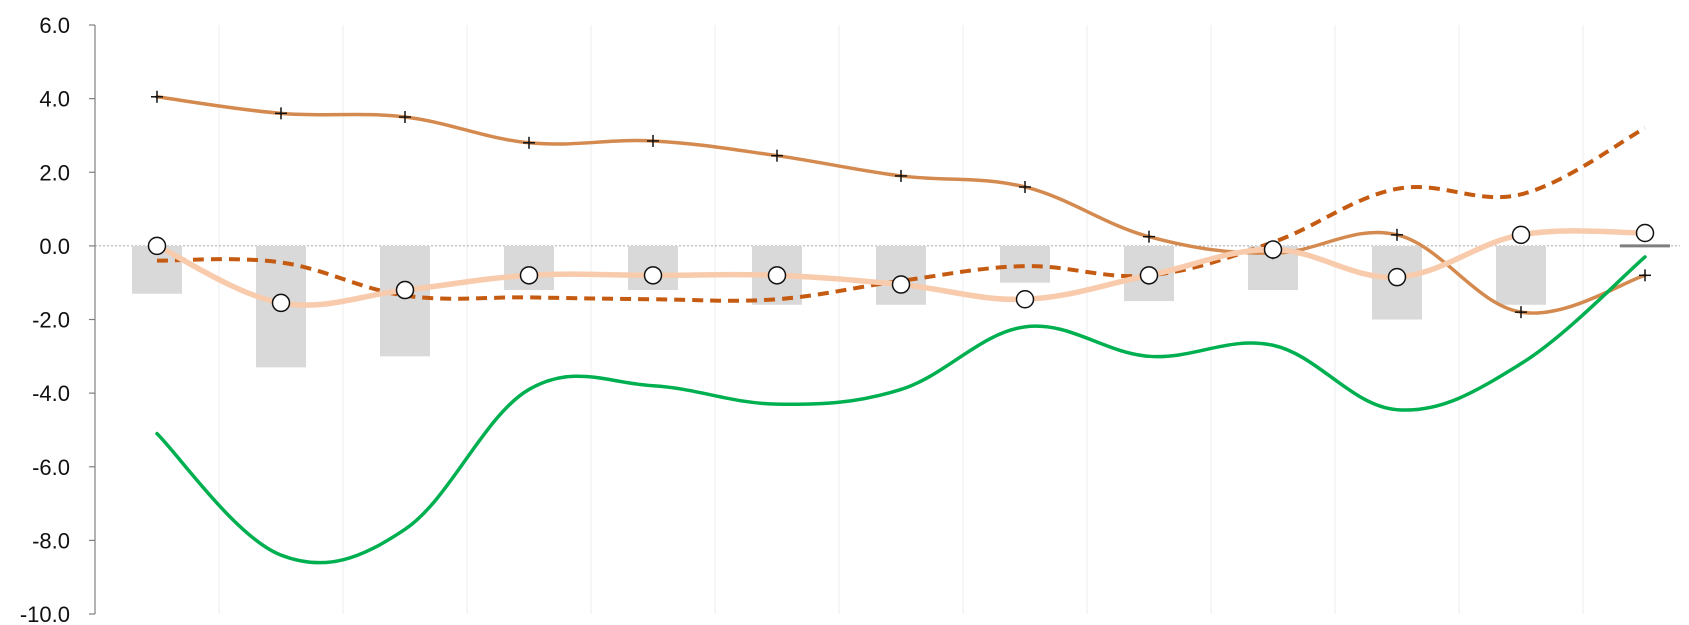  Describe the element at coordinates (54, 246) in the screenshot. I see `y-tick-label: 0.0` at that location.